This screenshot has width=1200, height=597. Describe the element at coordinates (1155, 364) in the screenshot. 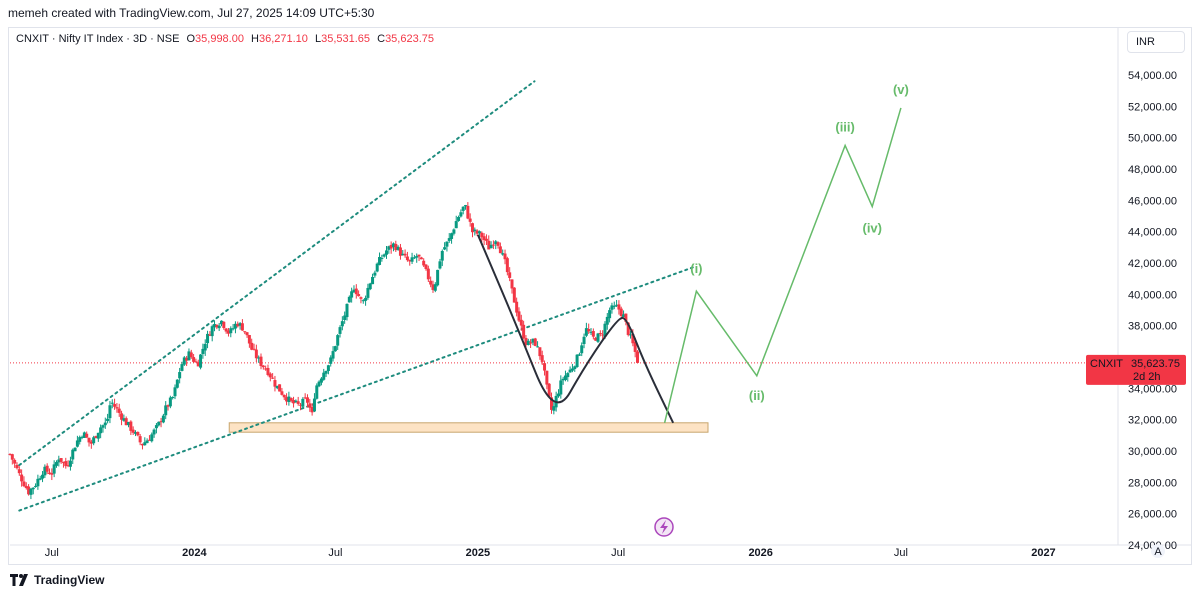

I see `price-tag-value: 35,623.75` at that location.